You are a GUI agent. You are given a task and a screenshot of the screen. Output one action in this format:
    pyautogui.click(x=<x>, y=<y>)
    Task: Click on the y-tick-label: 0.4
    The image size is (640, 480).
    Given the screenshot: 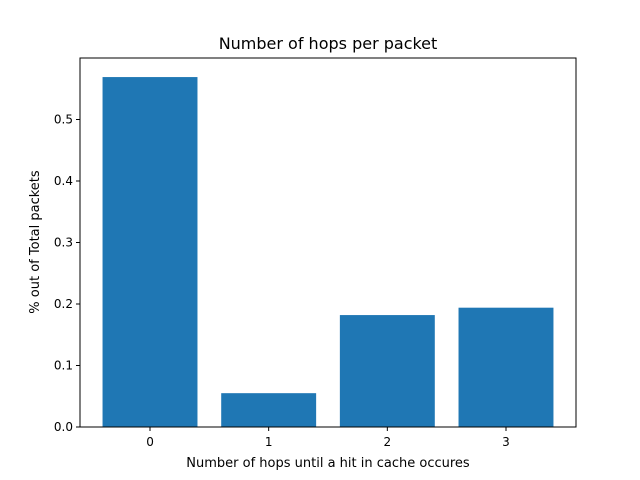 What is the action you would take?
    pyautogui.click(x=63, y=181)
    